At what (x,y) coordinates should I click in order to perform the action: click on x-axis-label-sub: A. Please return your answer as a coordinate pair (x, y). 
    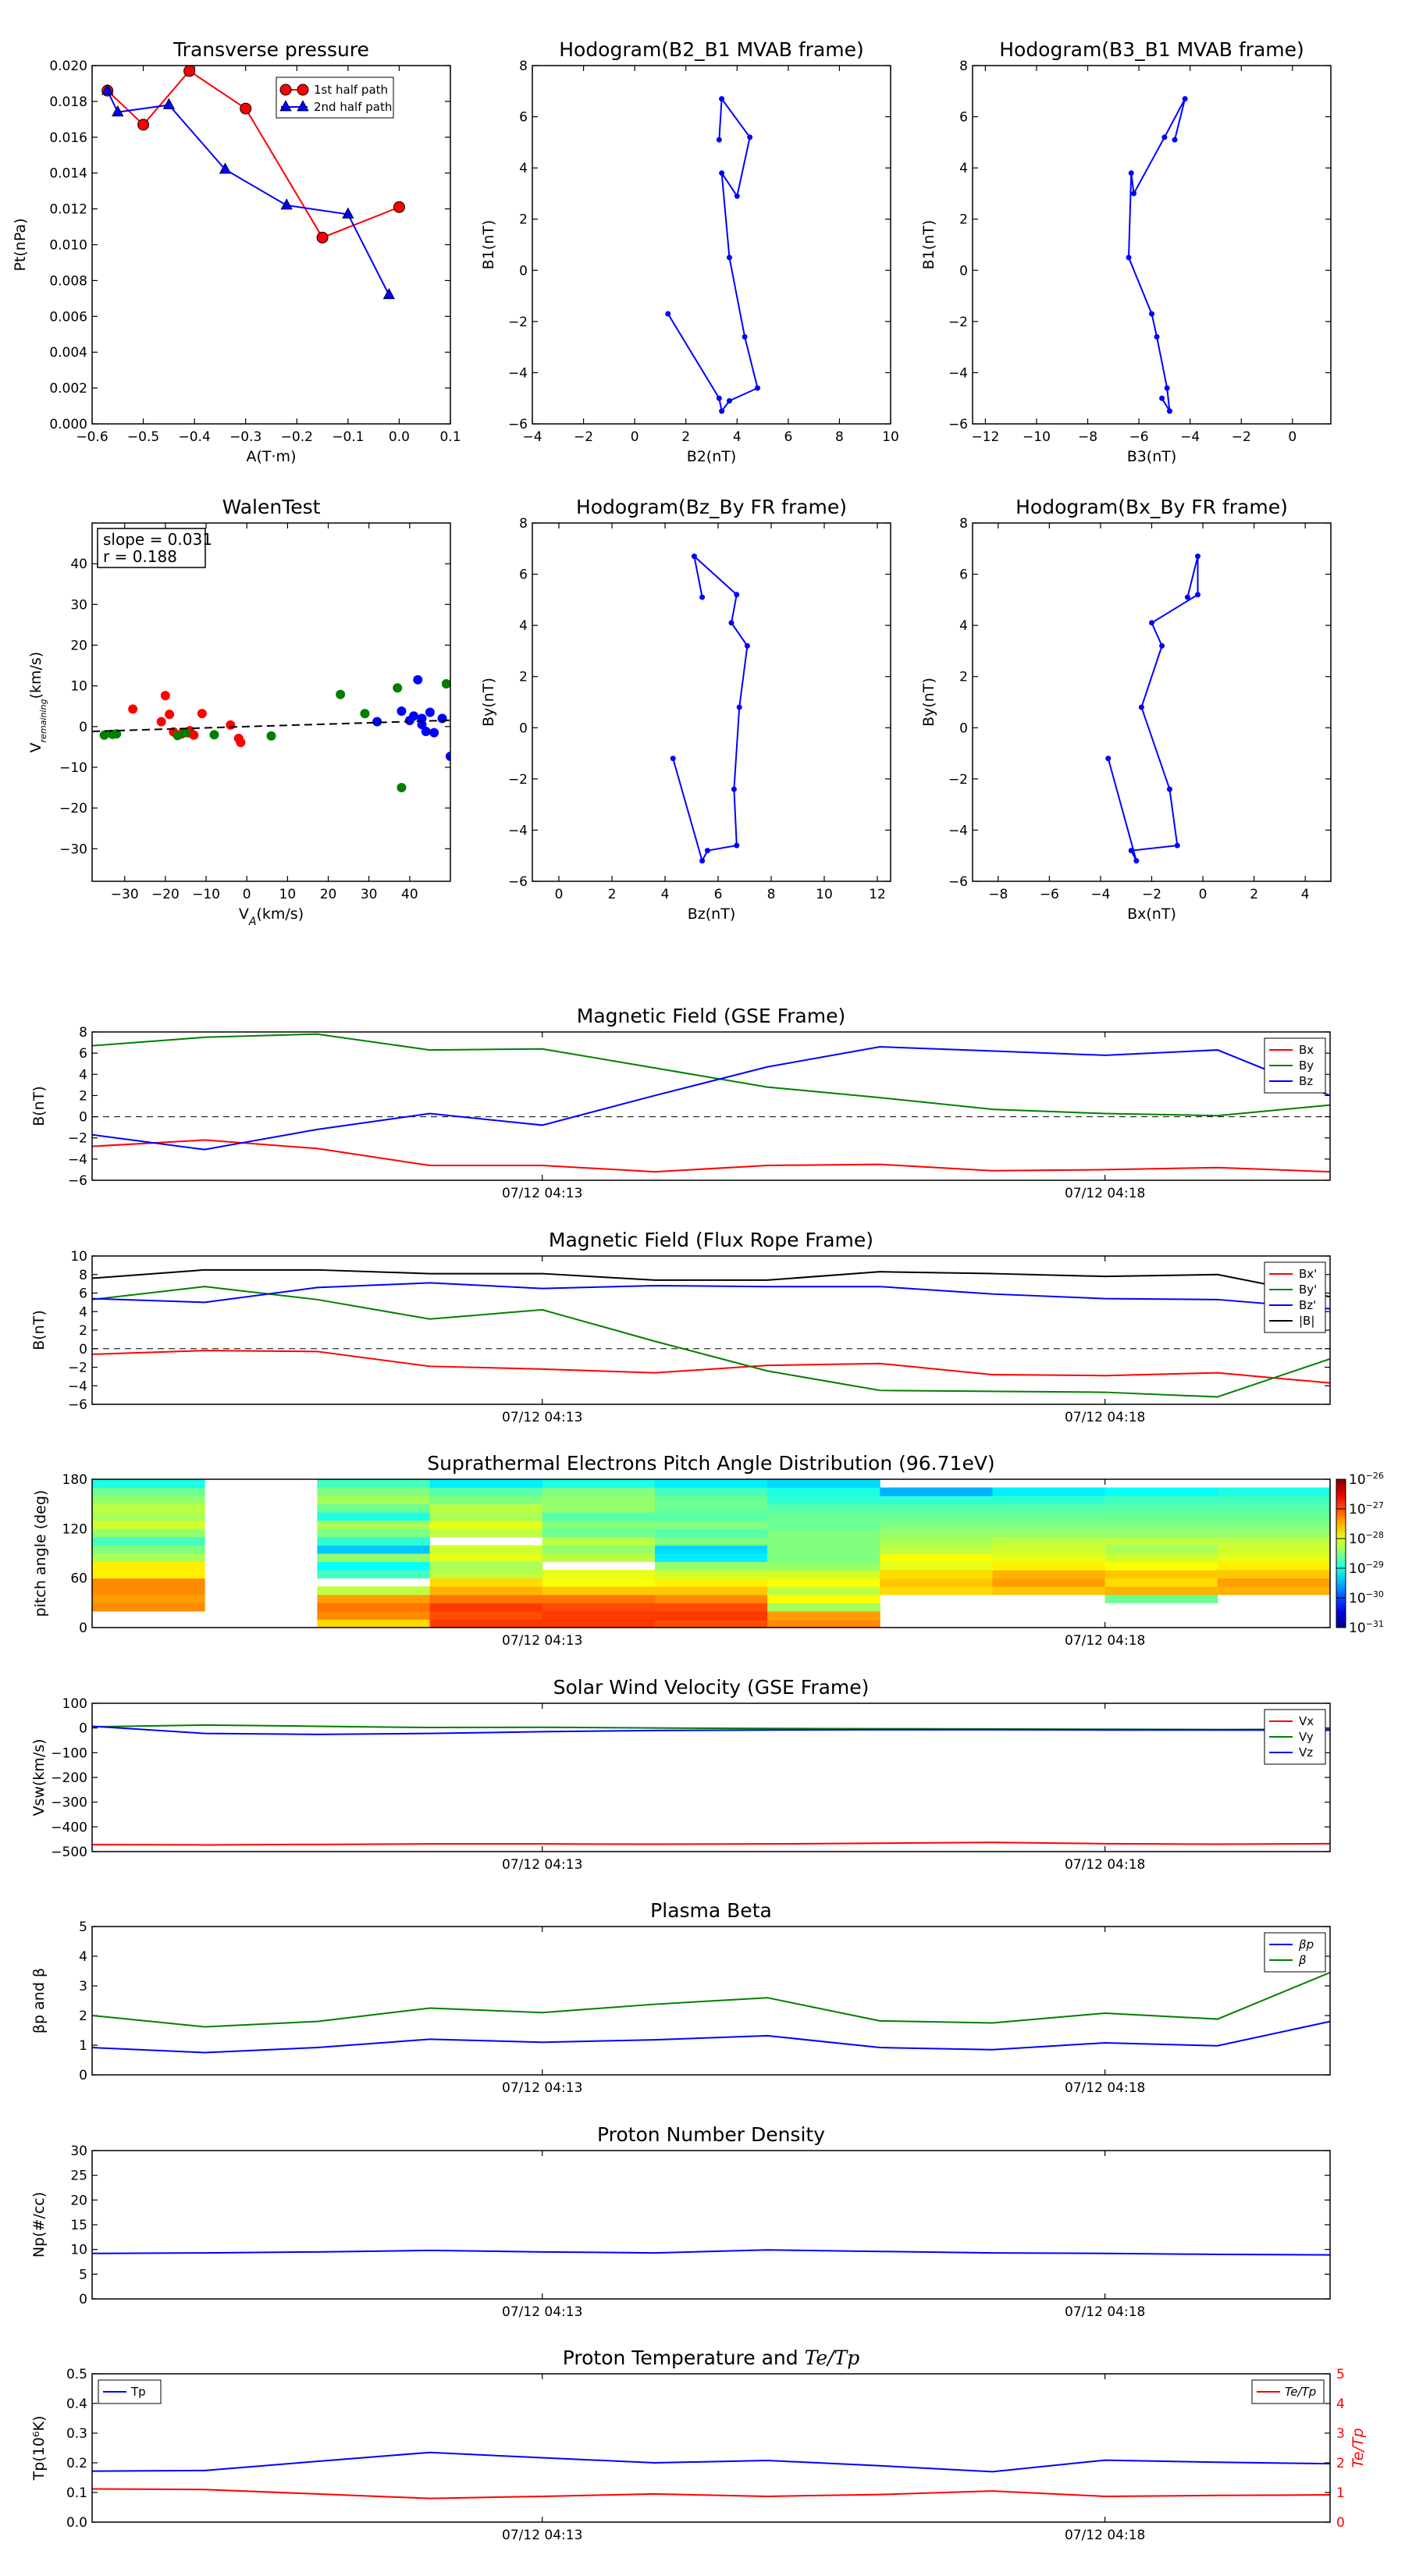
    Looking at the image, I should click on (253, 922).